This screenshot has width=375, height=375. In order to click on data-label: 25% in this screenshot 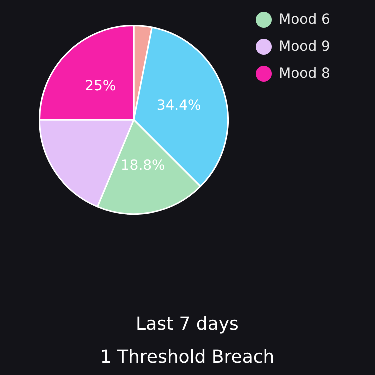, I will do `click(100, 86)`.